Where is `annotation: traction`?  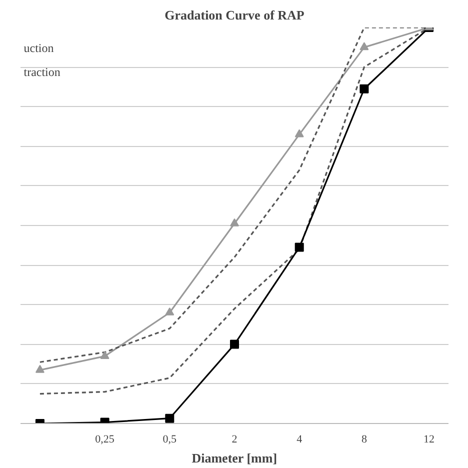 annotation: traction is located at coordinates (42, 71).